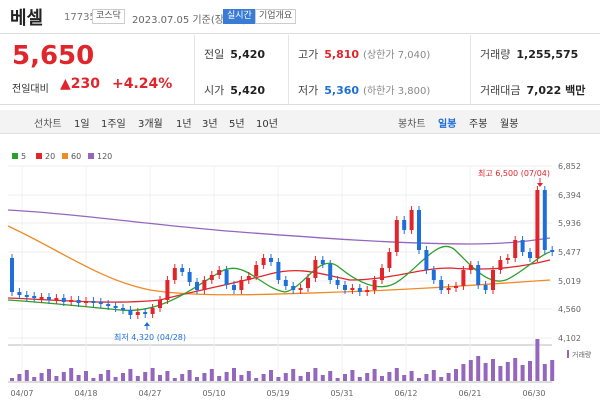 This screenshot has height=414, width=600. I want to click on x-tick: 04/18, so click(85, 393).